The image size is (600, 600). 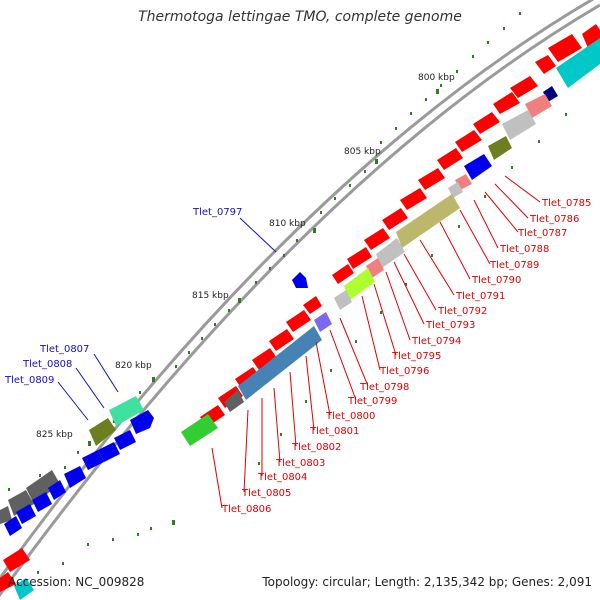 What do you see at coordinates (436, 341) in the screenshot?
I see `gene-label: Tlet_0794` at bounding box center [436, 341].